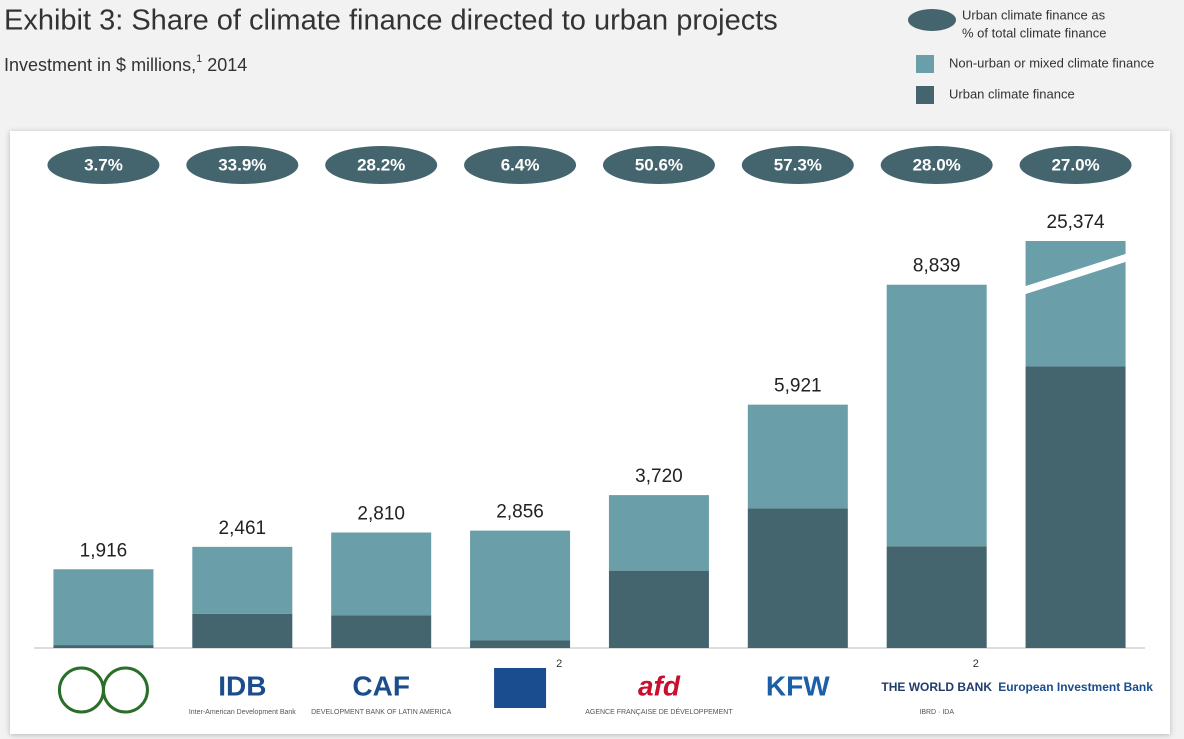 Image resolution: width=1184 pixels, height=739 pixels. Describe the element at coordinates (798, 685) in the screenshot. I see `logo-text: KFW` at that location.